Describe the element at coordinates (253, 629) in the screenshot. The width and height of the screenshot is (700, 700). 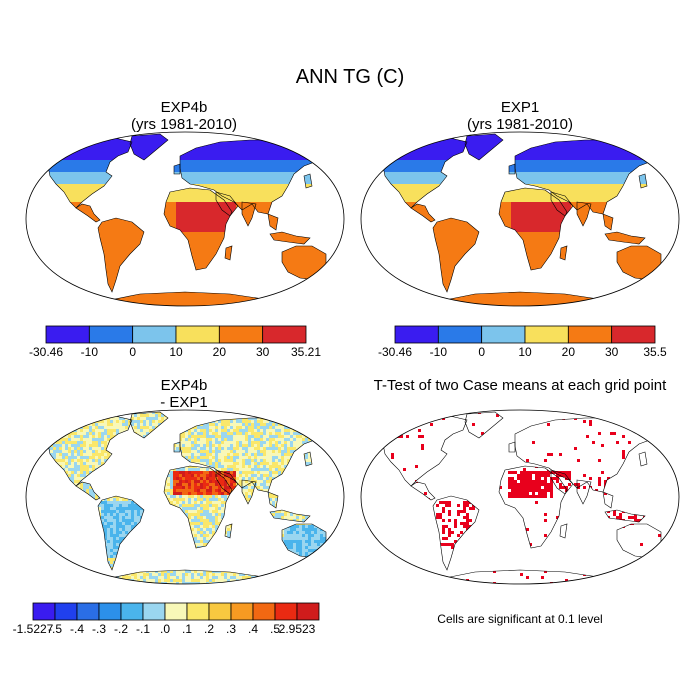
I see `colorbar-2-label-10: .4` at that location.